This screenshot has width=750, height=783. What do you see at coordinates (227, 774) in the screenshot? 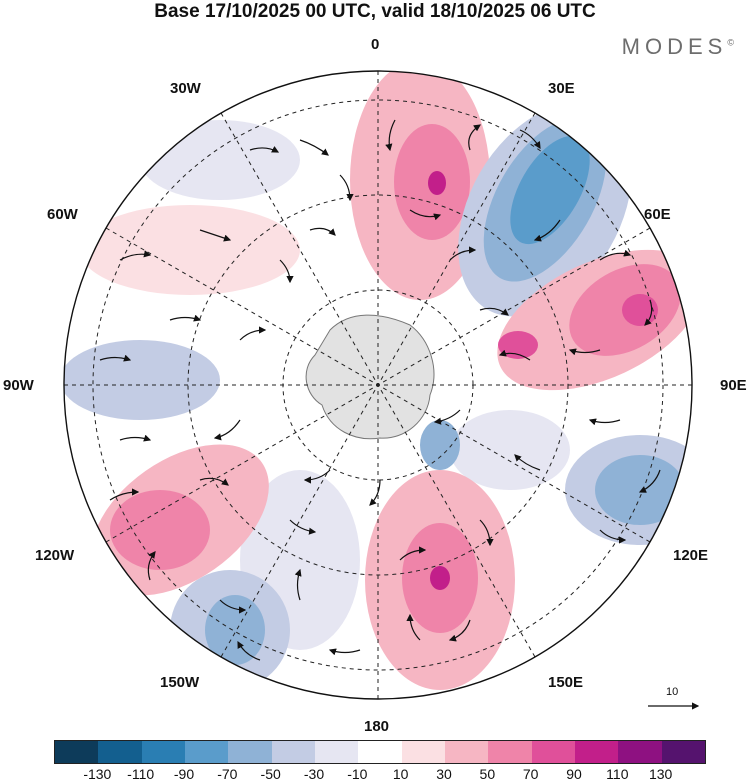
I see `colorbar-tick-label: -70` at bounding box center [227, 774].